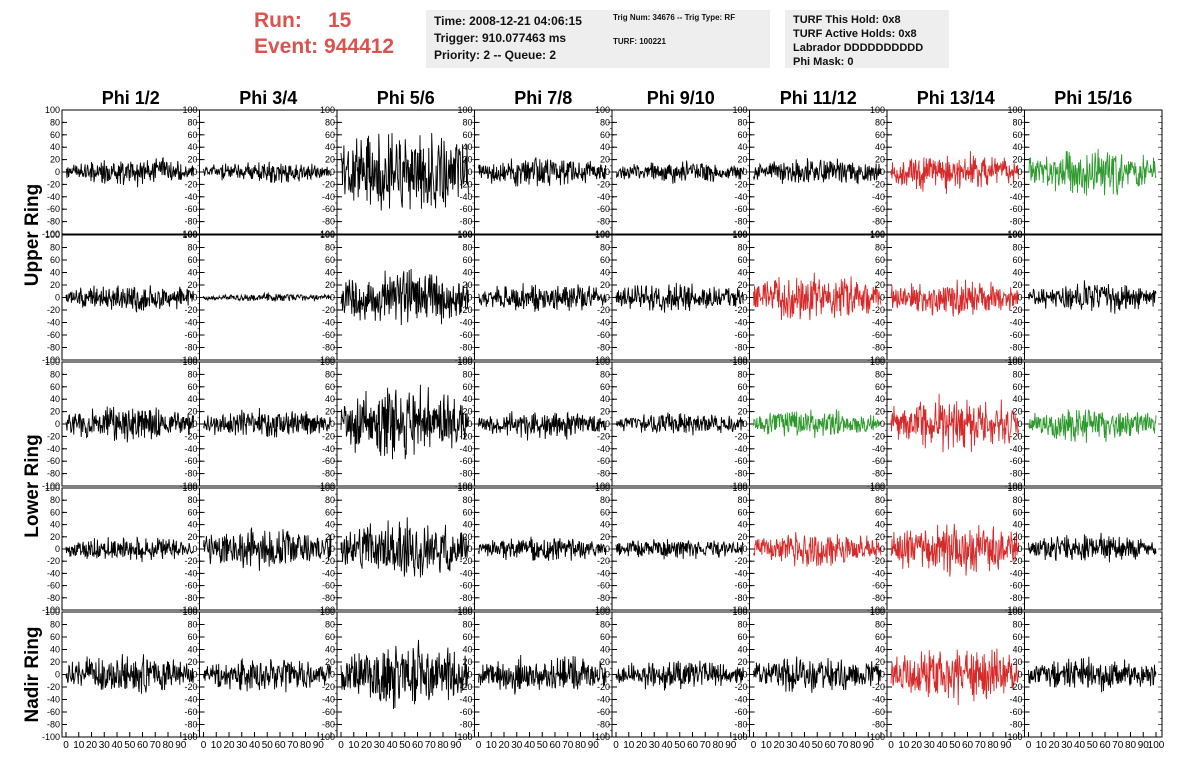 The width and height of the screenshot is (1196, 772). What do you see at coordinates (406, 98) in the screenshot?
I see `column-title: Phi 5/6` at bounding box center [406, 98].